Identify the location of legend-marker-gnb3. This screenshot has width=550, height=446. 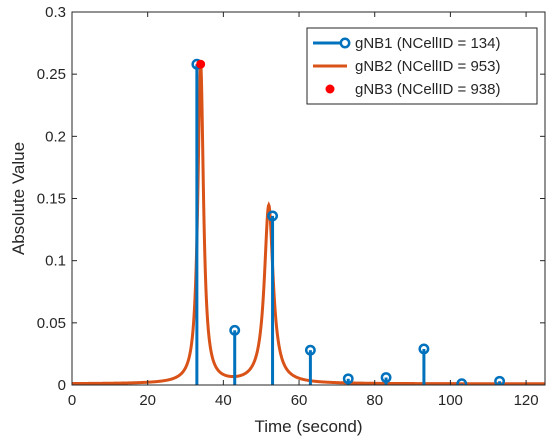
(330, 89).